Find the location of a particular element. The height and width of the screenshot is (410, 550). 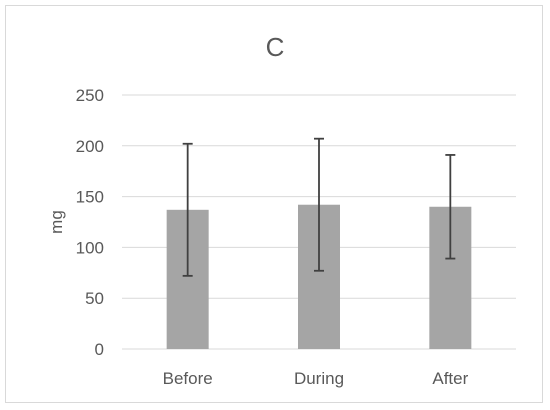

x-tick-label: After is located at coordinates (450, 378).